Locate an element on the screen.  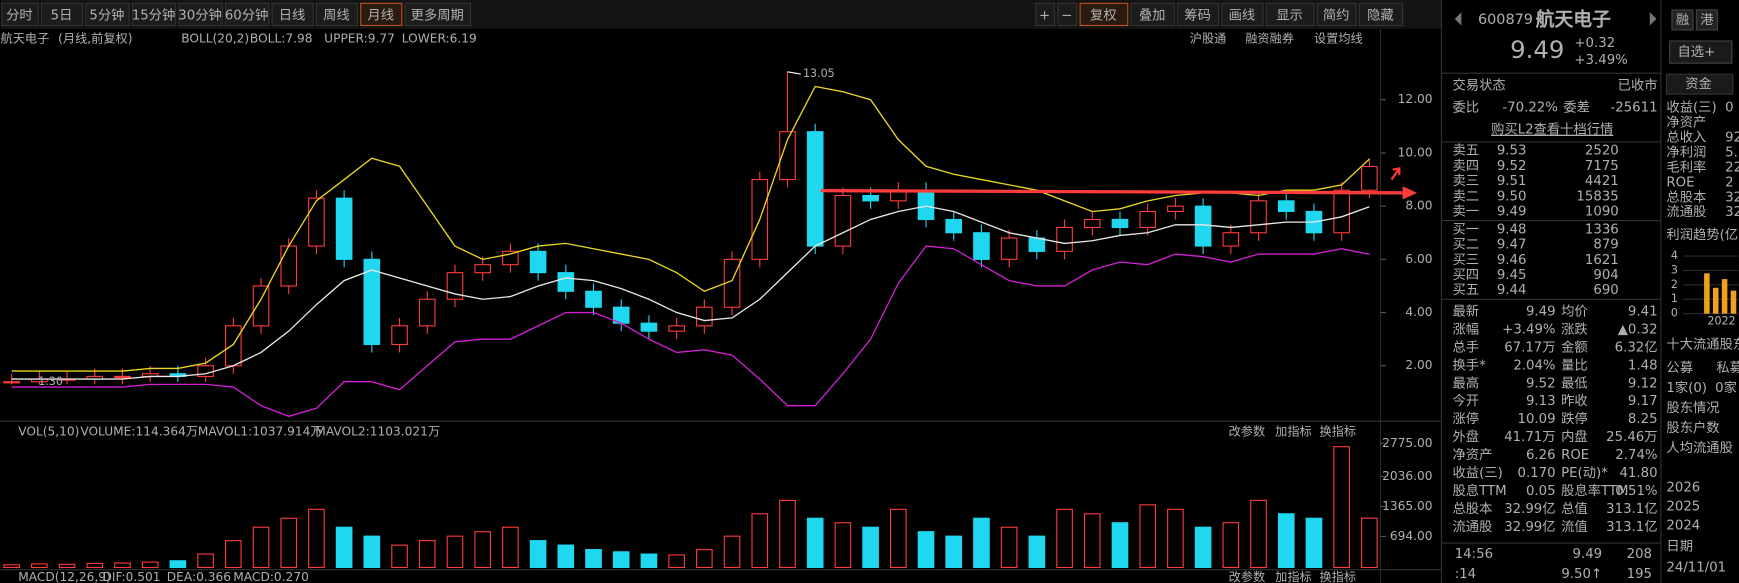
period-label: 5日 is located at coordinates (62, 16).